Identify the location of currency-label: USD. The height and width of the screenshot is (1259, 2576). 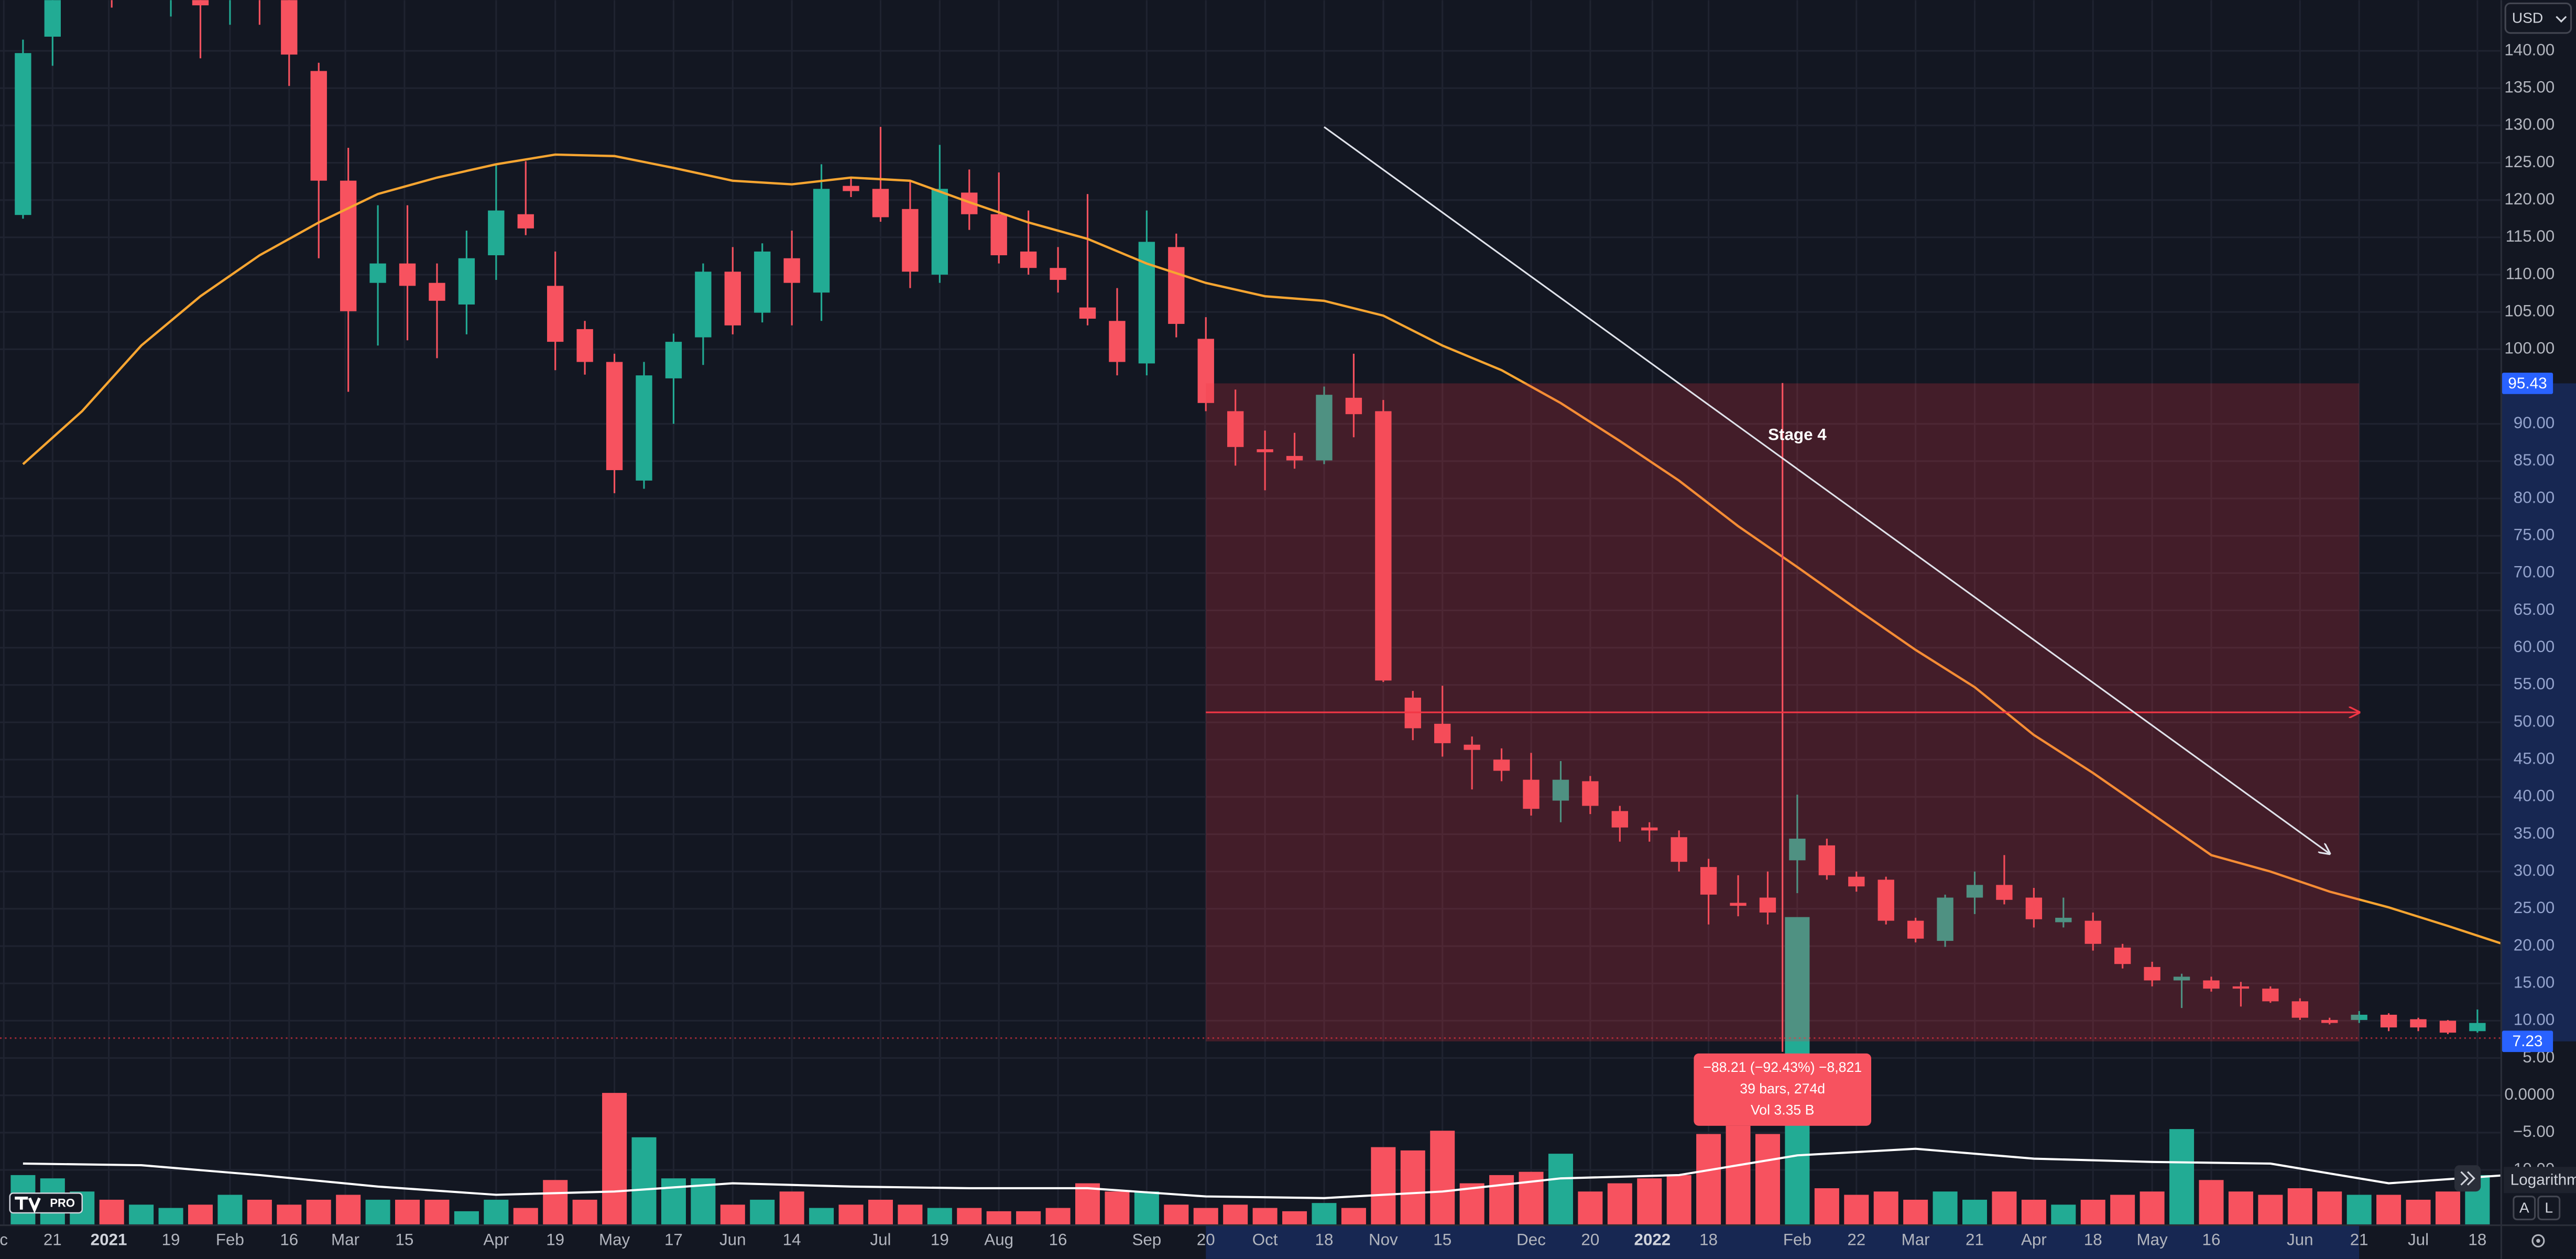
(2528, 17).